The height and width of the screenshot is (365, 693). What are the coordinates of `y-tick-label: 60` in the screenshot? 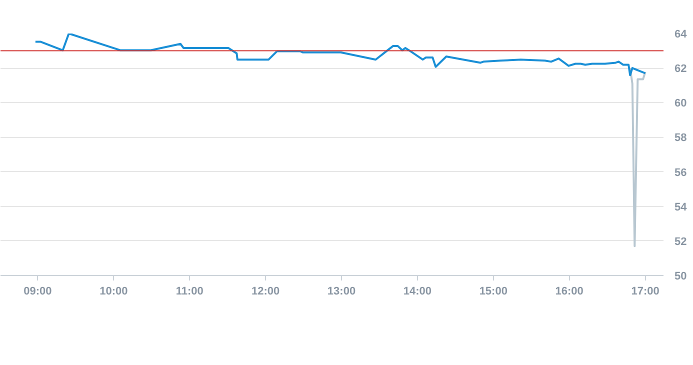 It's located at (680, 104).